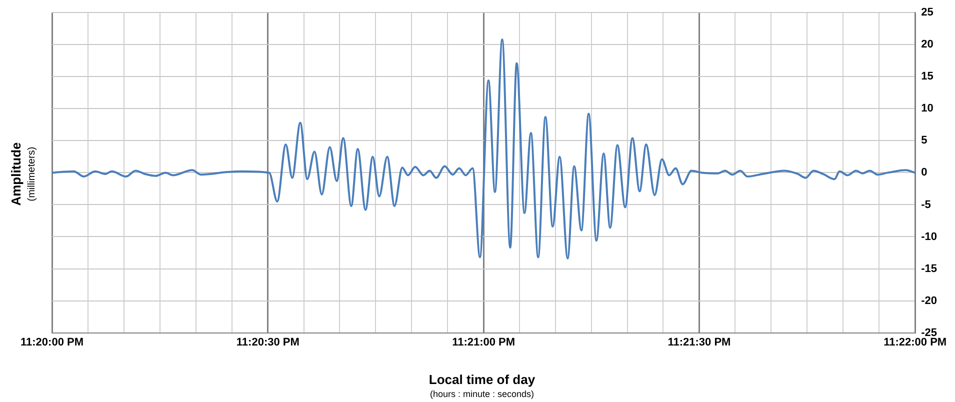  I want to click on y-tick-label: -25, so click(929, 332).